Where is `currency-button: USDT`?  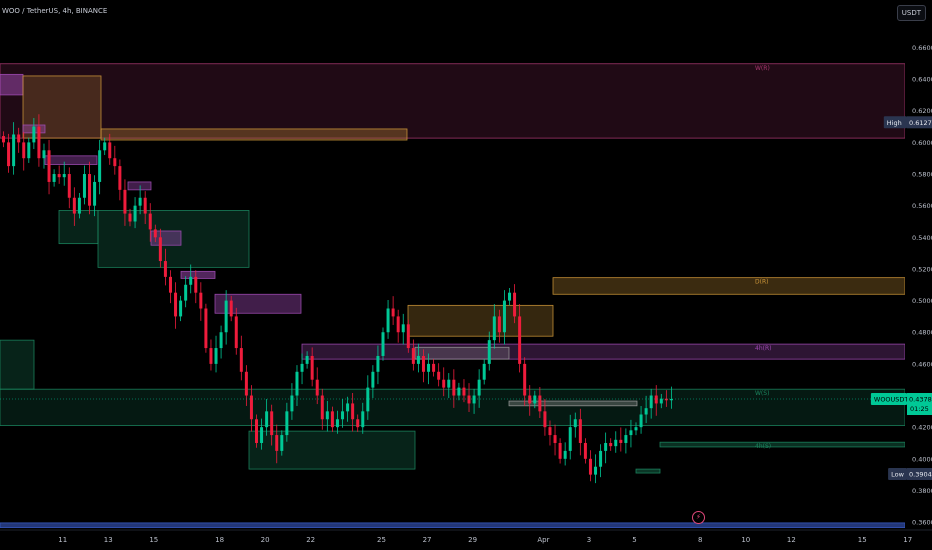
currency-button: USDT is located at coordinates (911, 13).